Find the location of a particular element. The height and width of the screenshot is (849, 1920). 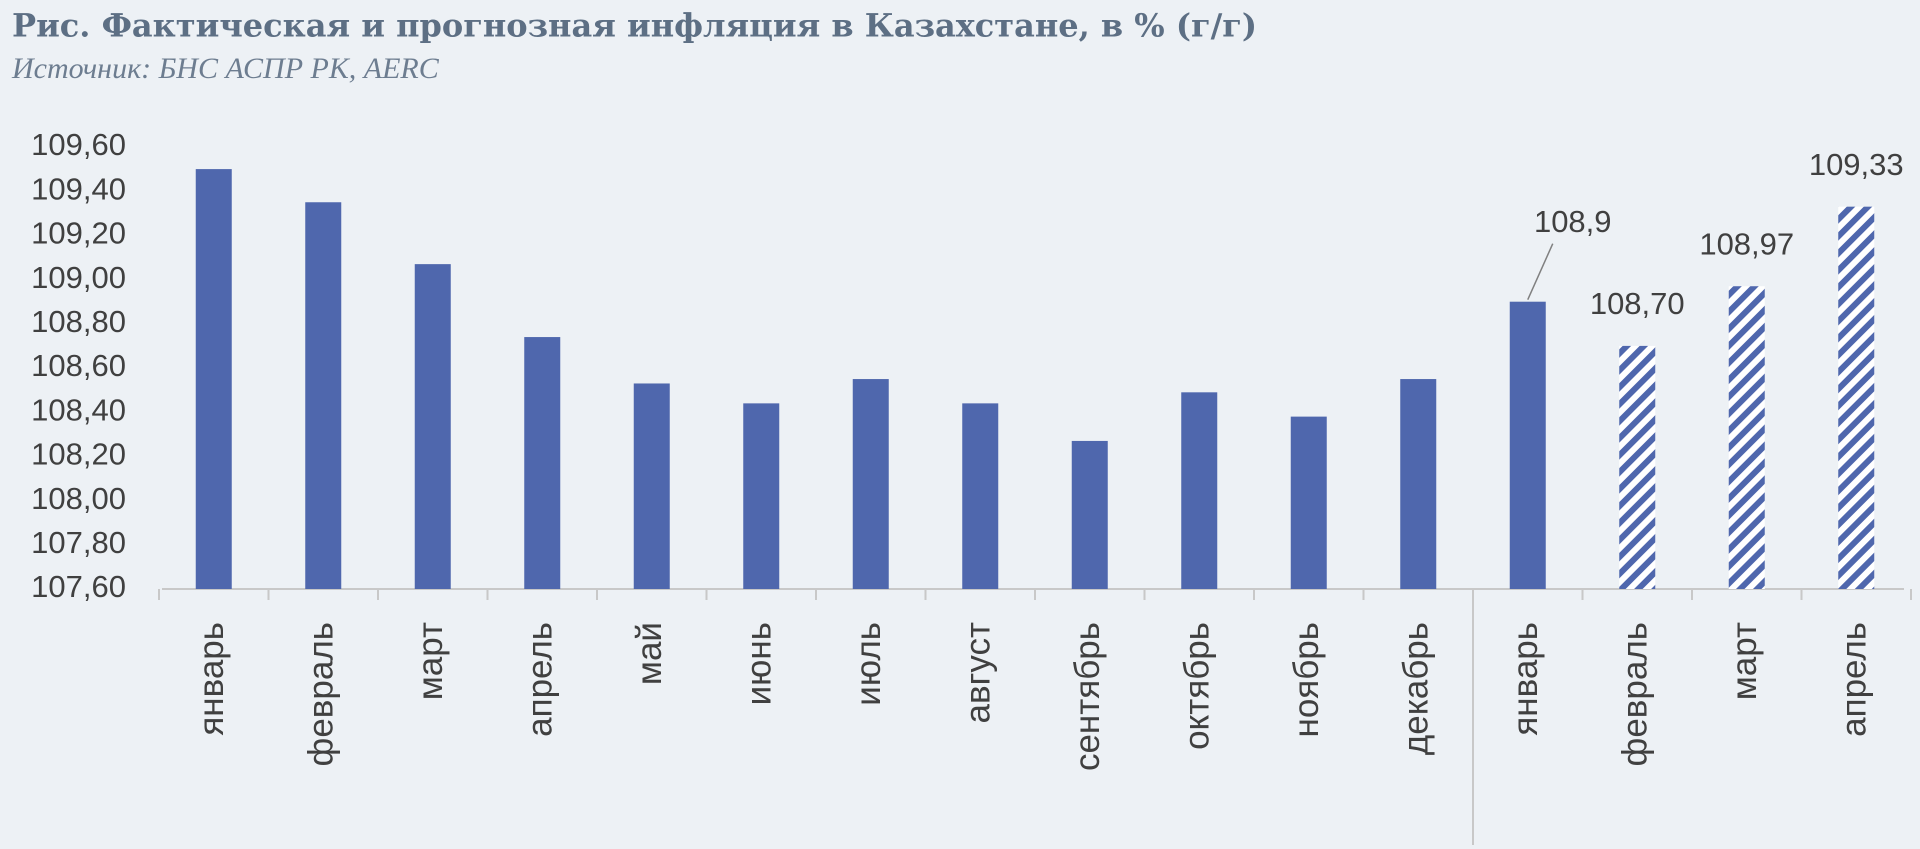

leader-line is located at coordinates (1540, 272).